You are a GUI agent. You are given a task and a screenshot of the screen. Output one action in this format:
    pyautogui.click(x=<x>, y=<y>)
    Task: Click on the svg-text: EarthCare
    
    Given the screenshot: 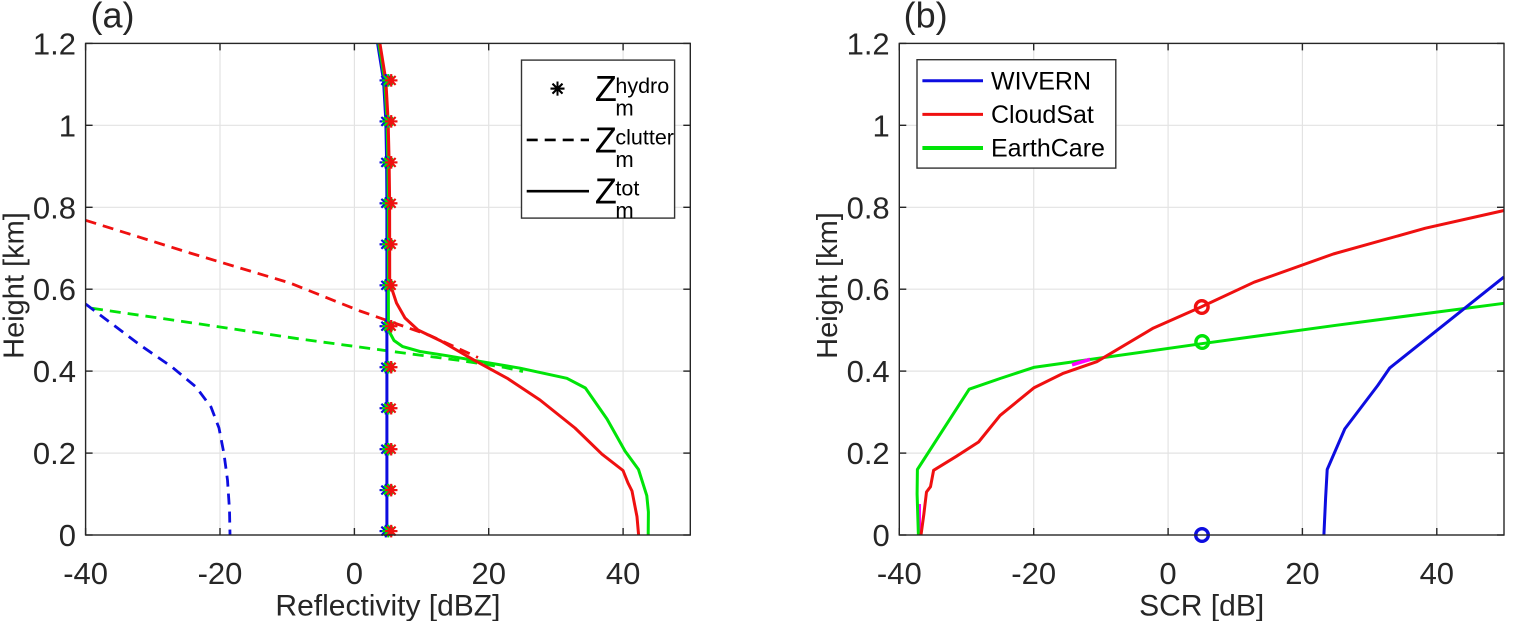 What is the action you would take?
    pyautogui.click(x=1048, y=149)
    